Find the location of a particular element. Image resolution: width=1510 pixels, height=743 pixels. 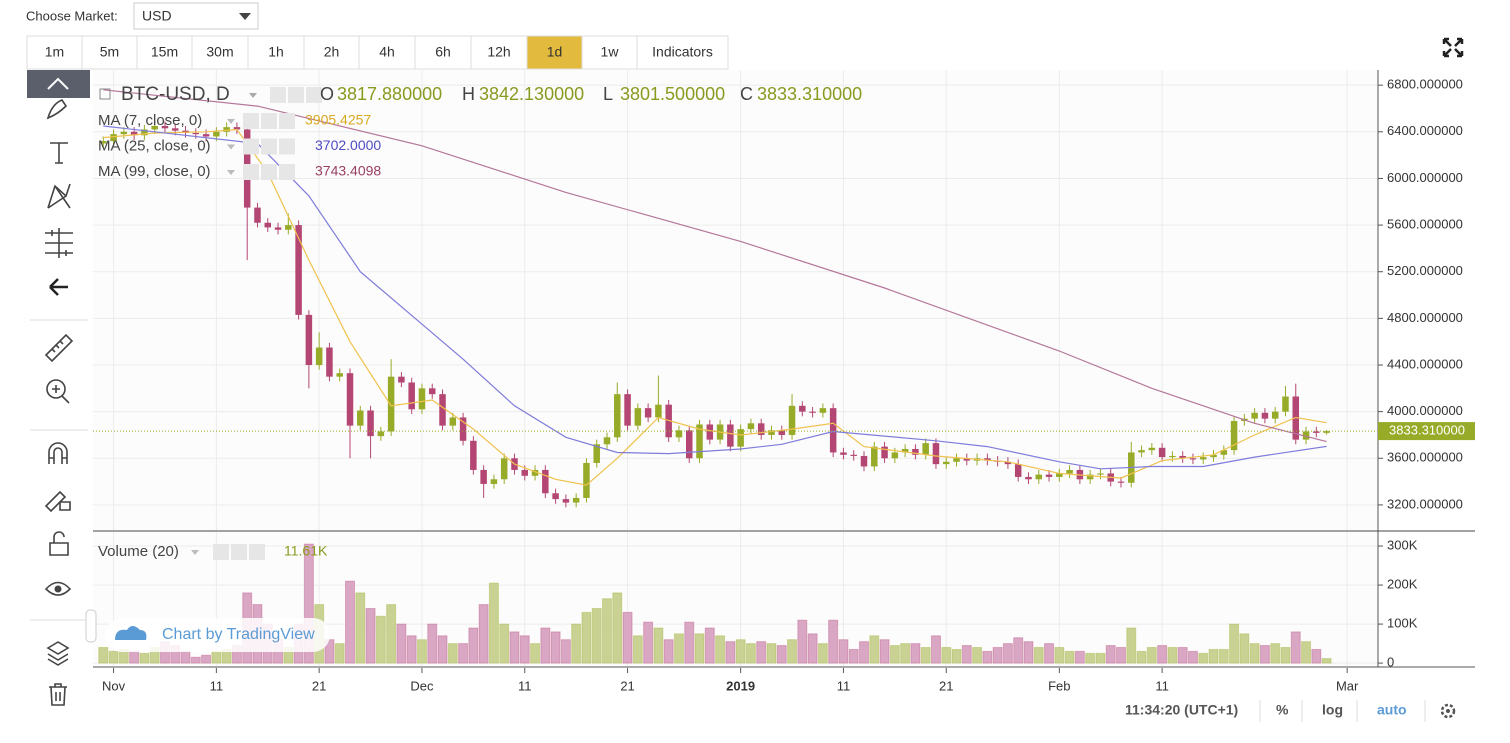

measure-icon is located at coordinates (59, 243).